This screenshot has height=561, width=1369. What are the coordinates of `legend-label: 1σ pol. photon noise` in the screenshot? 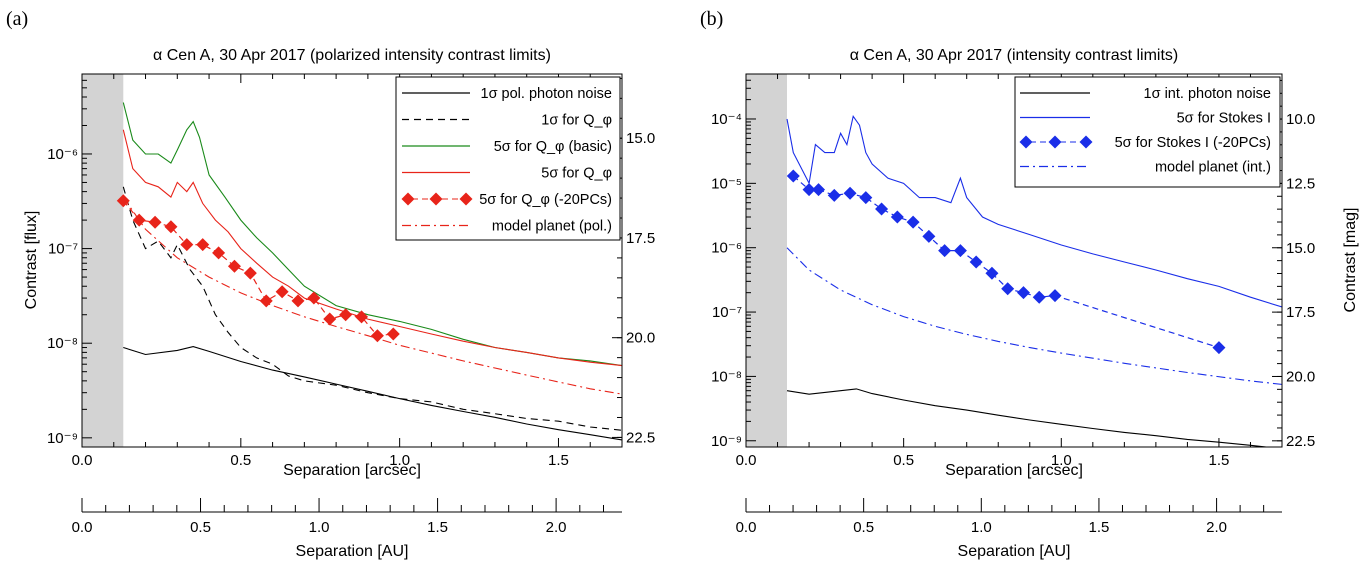 It's located at (547, 94).